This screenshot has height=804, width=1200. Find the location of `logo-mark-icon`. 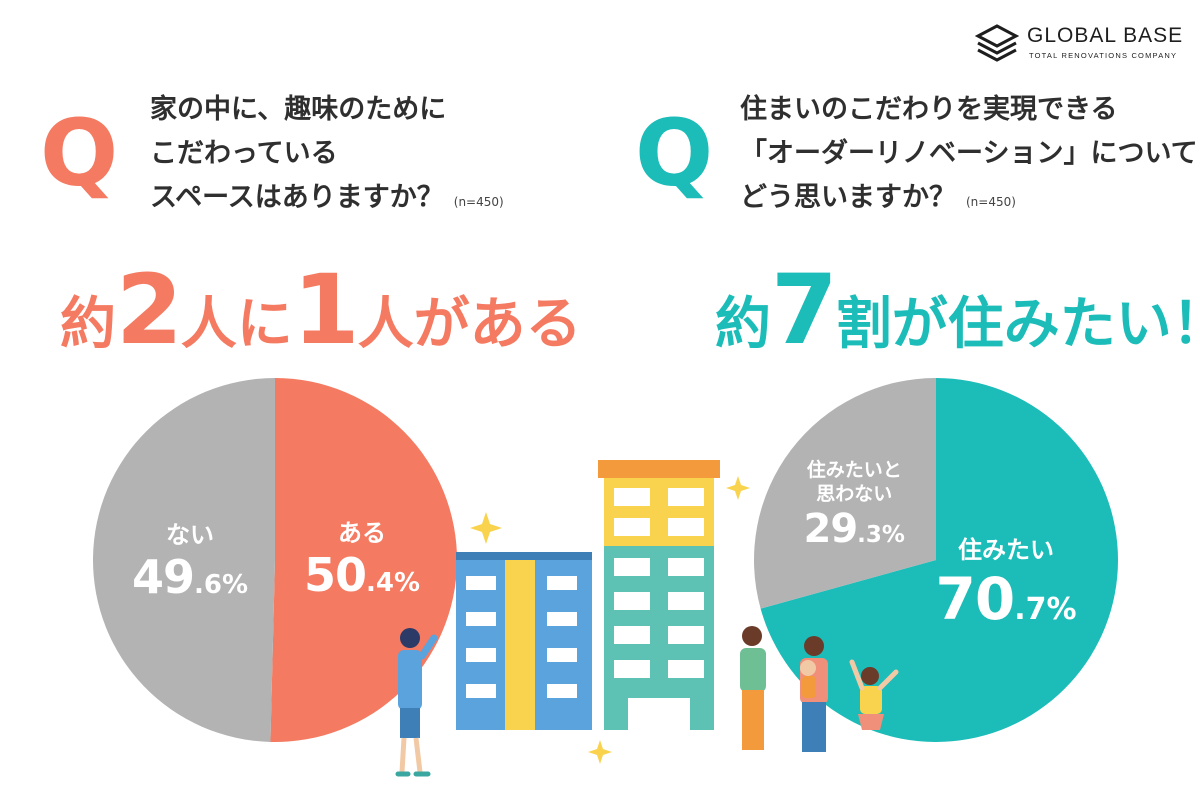

logo-mark-icon is located at coordinates (997, 43).